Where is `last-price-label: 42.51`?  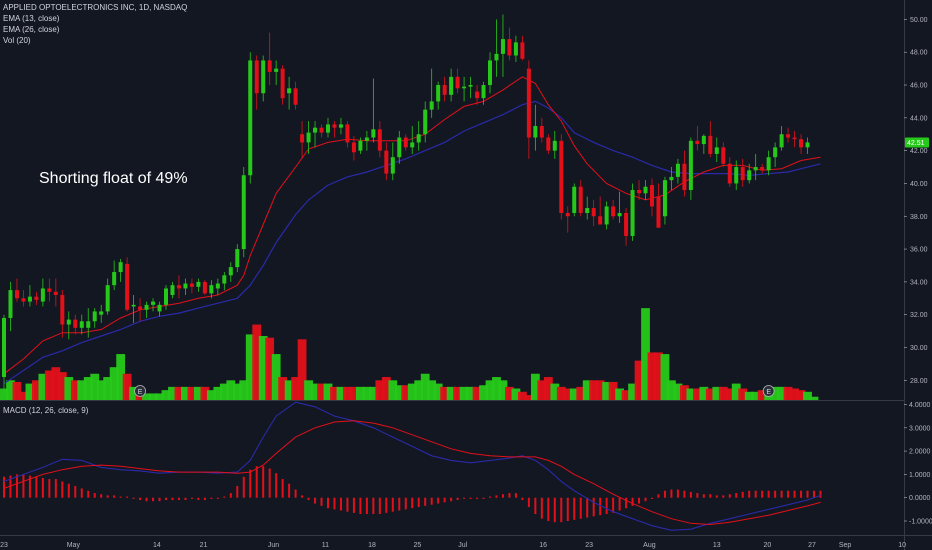
last-price-label: 42.51 is located at coordinates (916, 143).